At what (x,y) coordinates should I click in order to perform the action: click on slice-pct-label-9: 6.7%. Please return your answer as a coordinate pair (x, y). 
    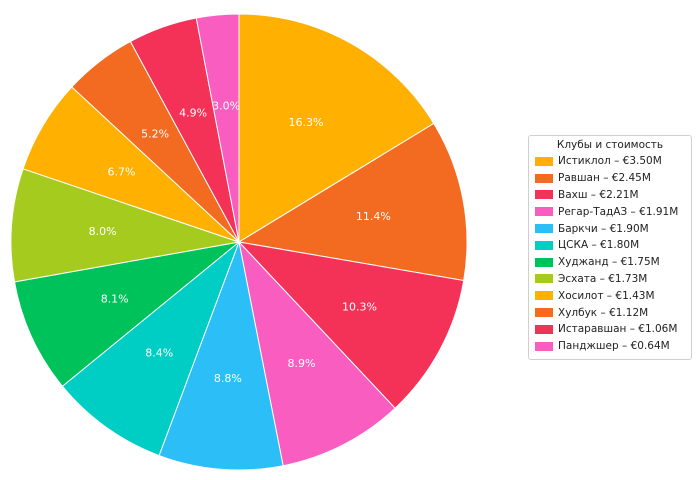
    Looking at the image, I should click on (121, 171).